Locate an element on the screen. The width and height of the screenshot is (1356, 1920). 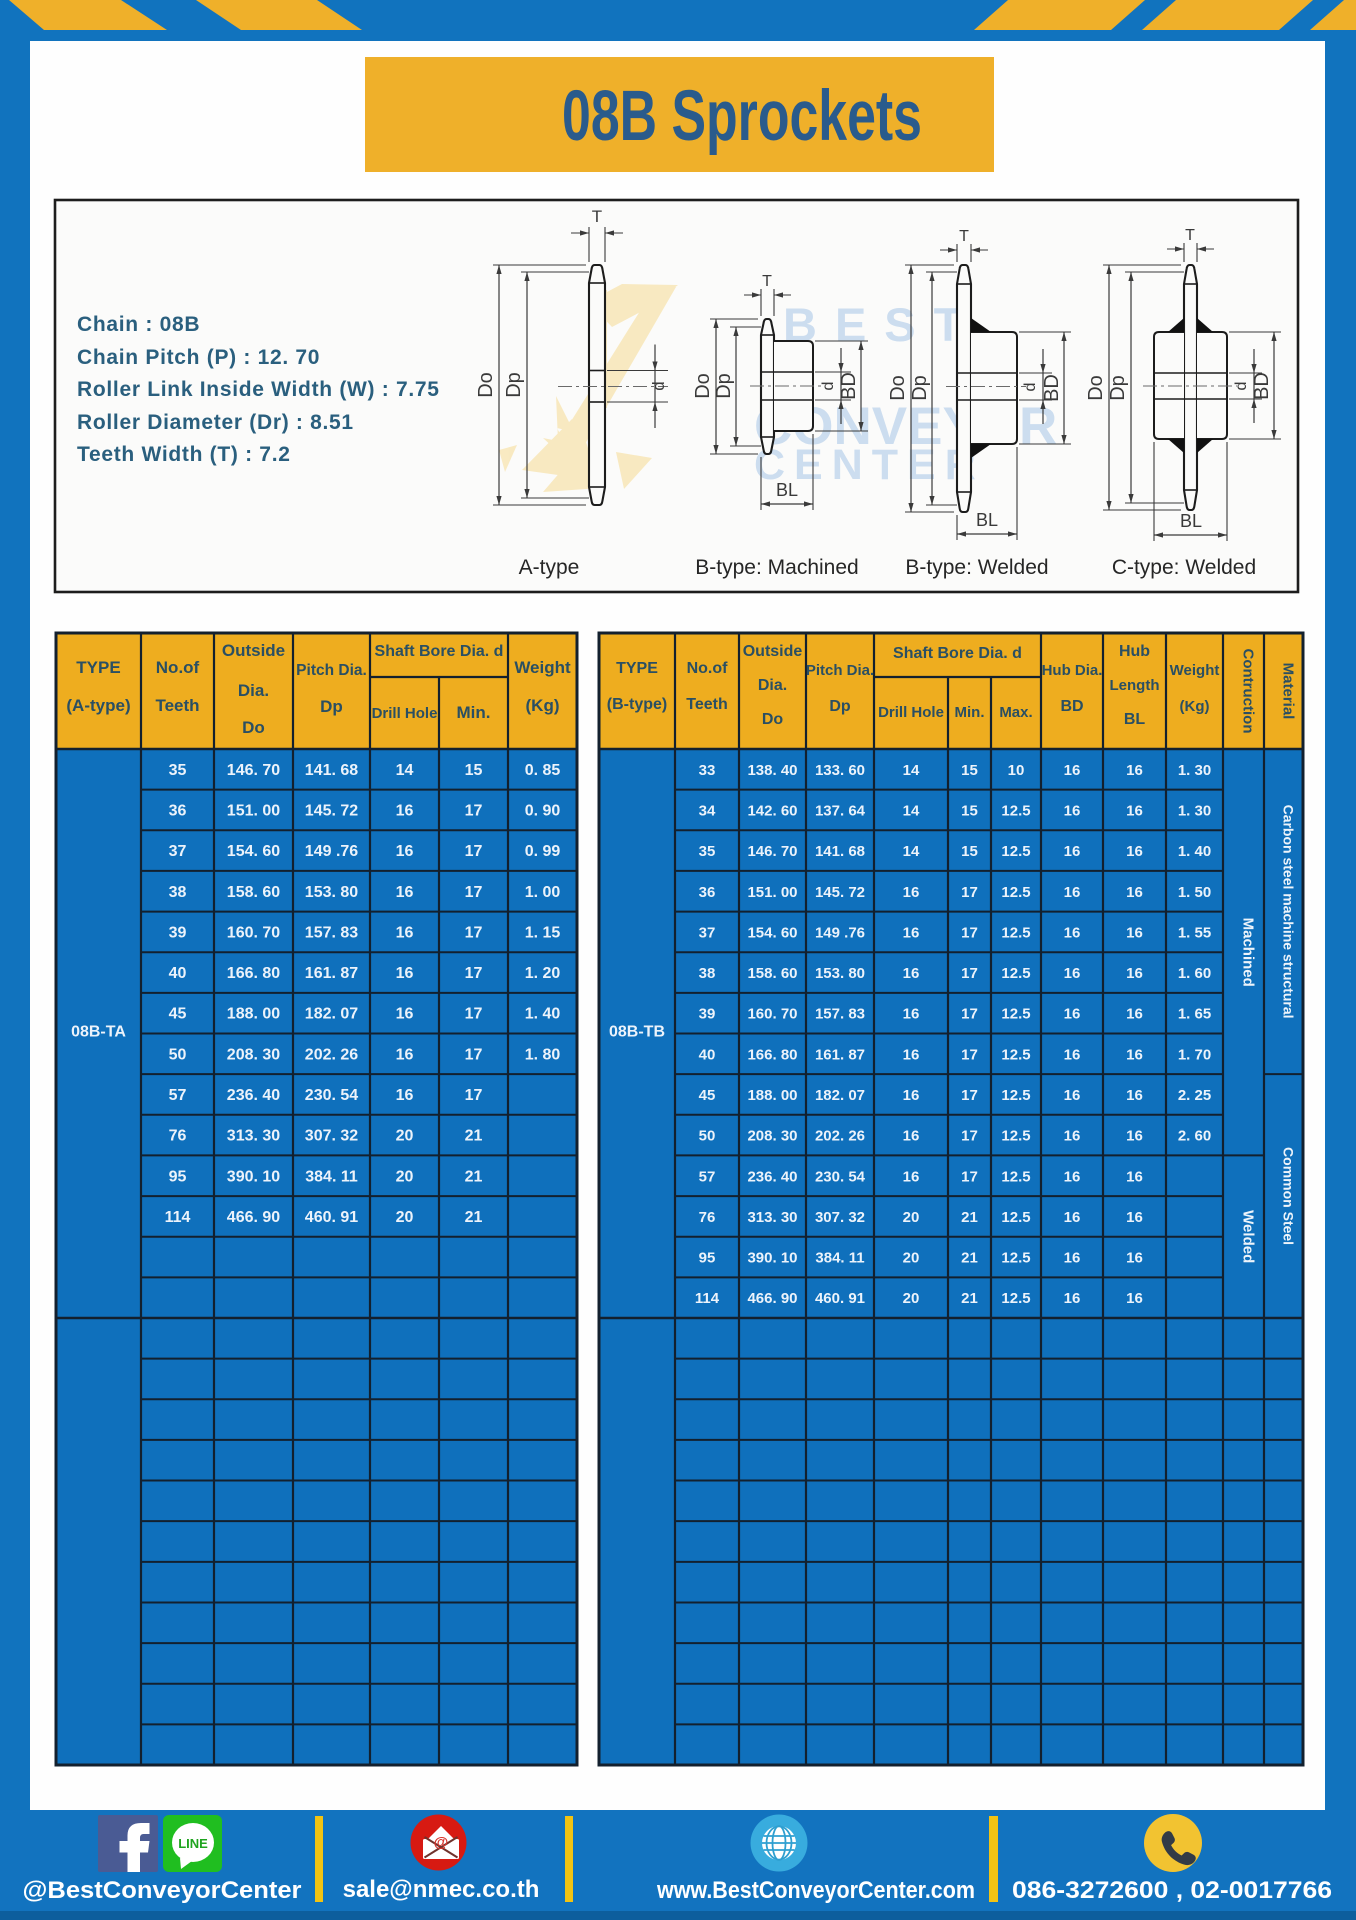
svg-text: 149 .76 is located at coordinates (331, 851).